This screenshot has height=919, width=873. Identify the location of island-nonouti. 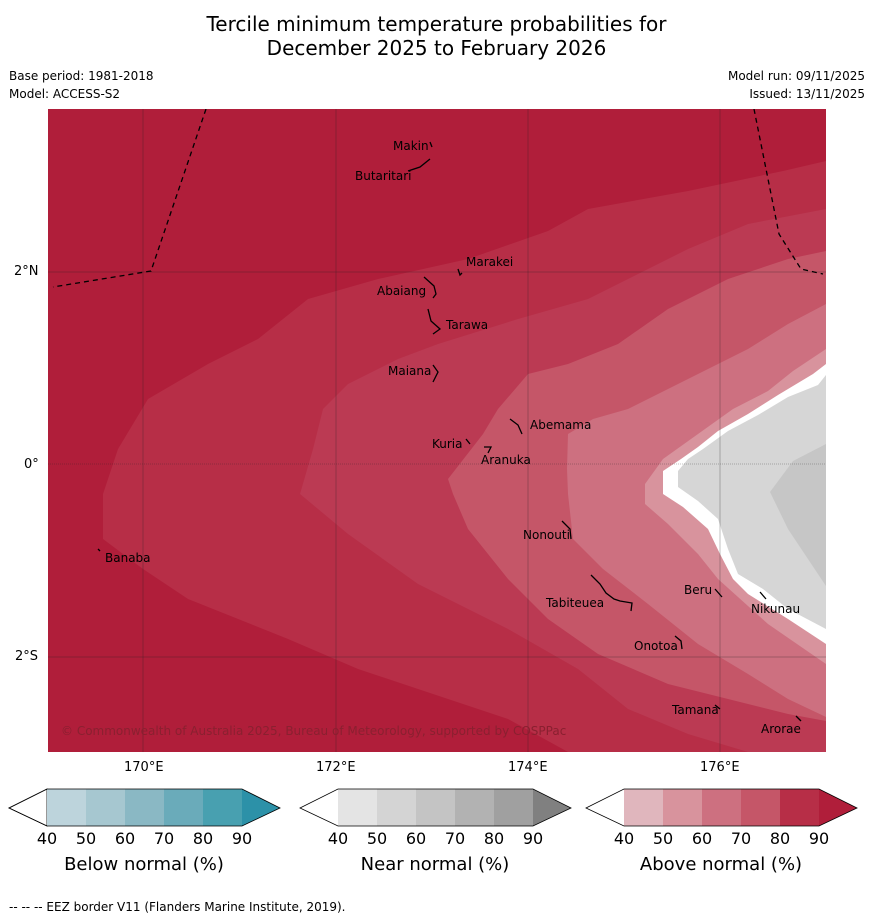
(566, 530).